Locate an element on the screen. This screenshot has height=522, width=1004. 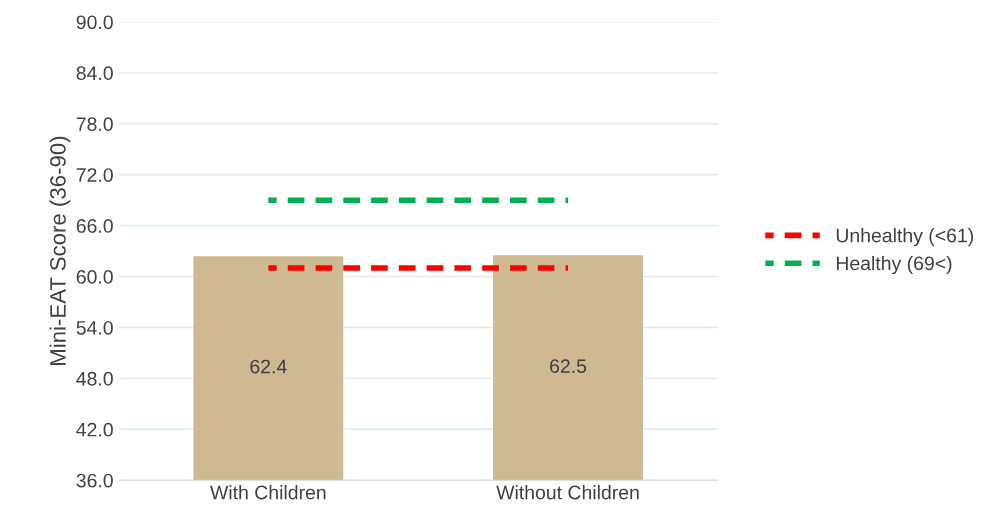
y-tick-label: 60.0 is located at coordinates (94, 277).